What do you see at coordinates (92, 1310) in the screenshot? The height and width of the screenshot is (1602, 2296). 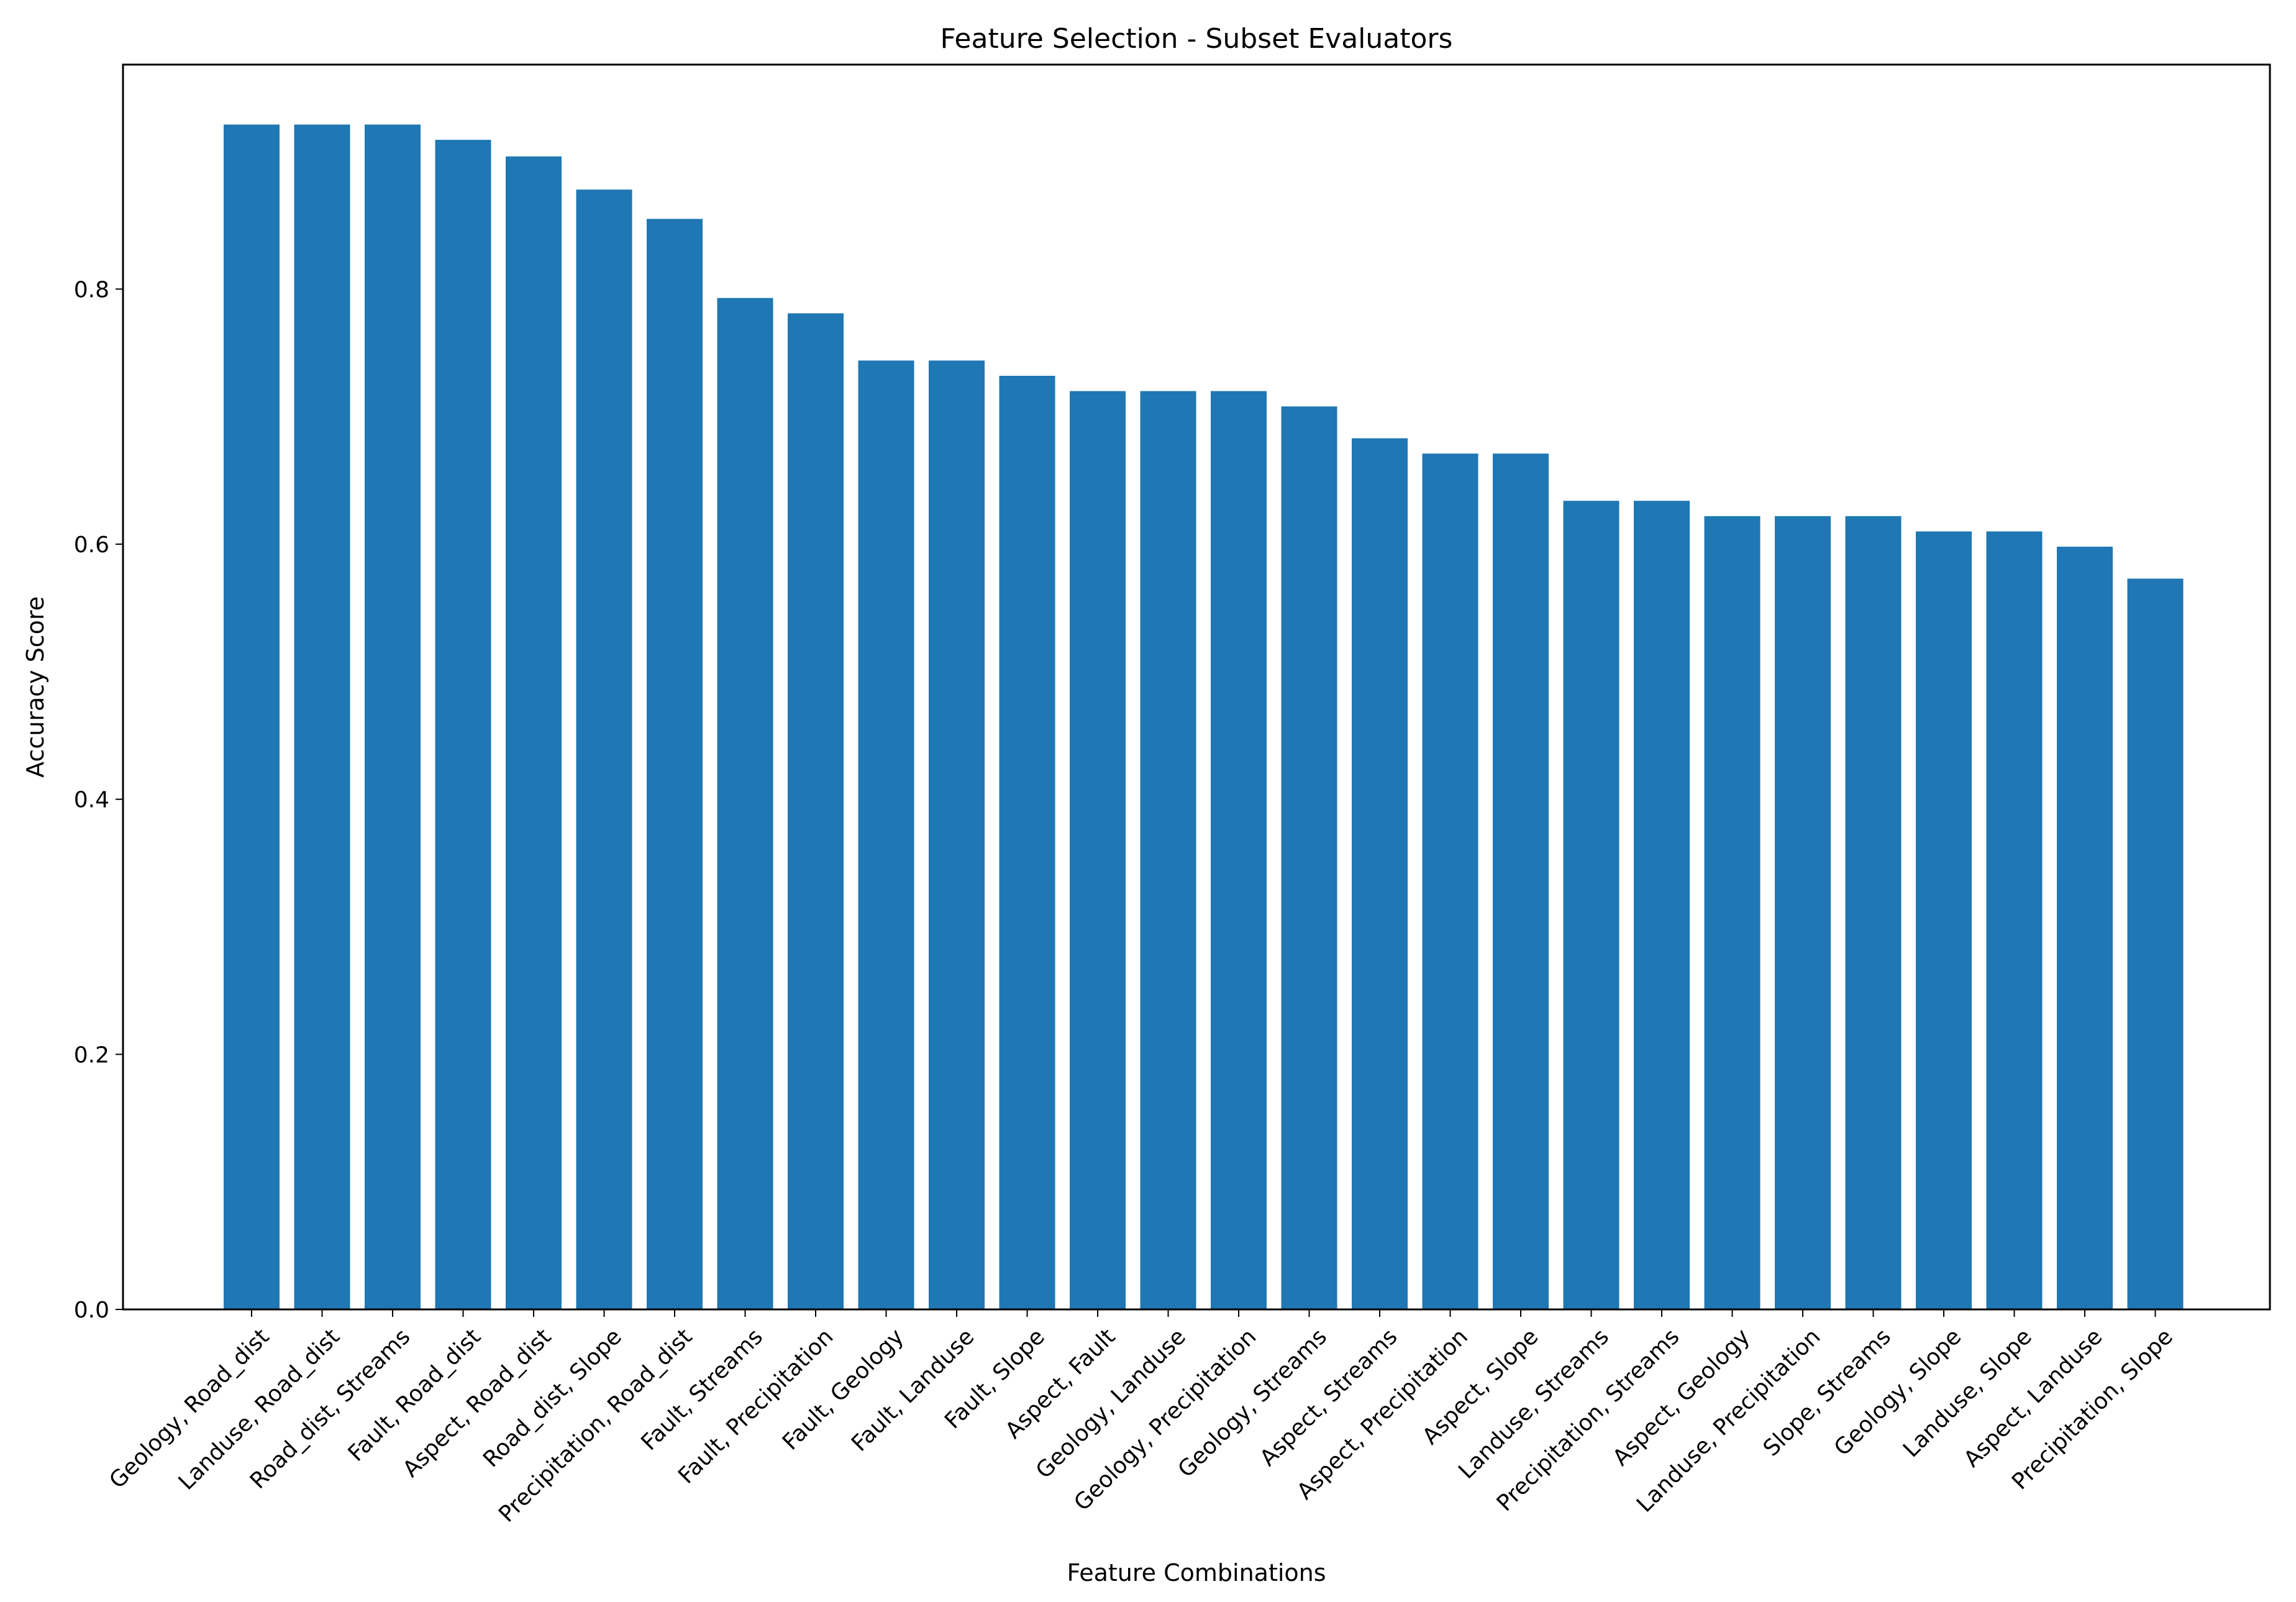 I see `y-tick-label: 0.0` at bounding box center [92, 1310].